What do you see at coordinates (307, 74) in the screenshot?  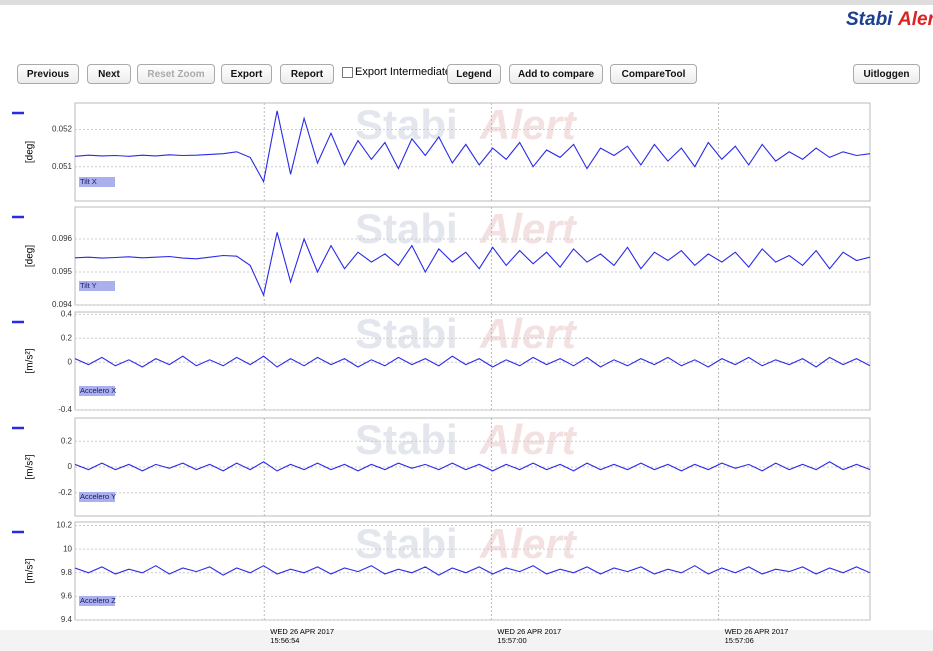 I see `button: Report` at bounding box center [307, 74].